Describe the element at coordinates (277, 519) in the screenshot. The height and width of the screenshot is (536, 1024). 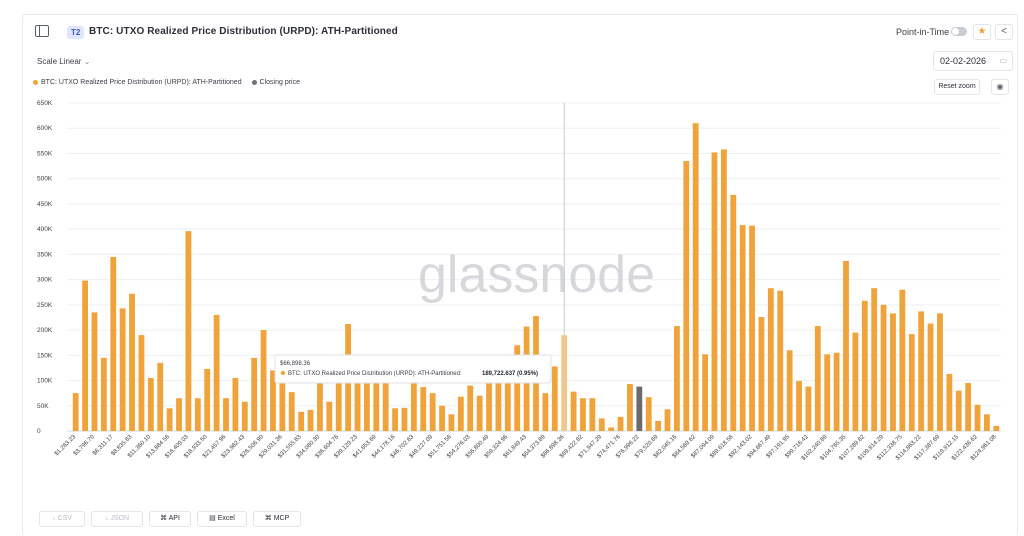
I see `mcp-button: ⌘ MCP` at that location.